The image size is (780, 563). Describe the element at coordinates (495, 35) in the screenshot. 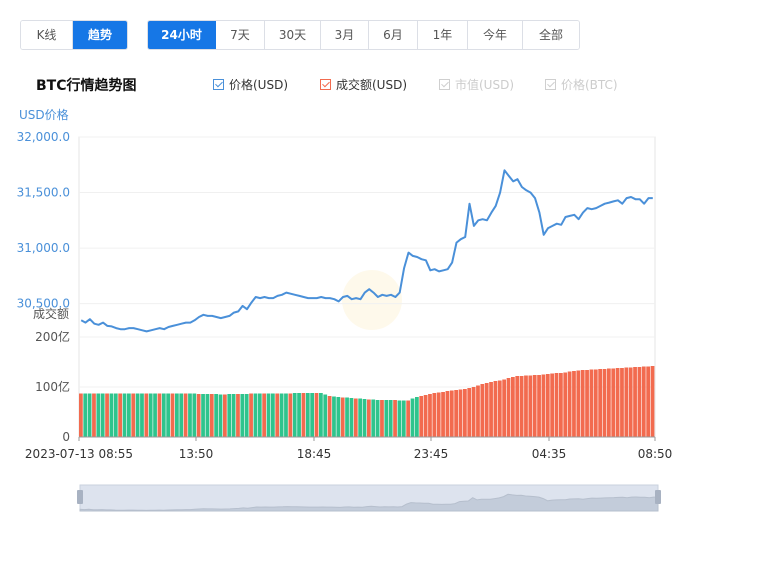

I see `tab-range-6: 今年` at that location.